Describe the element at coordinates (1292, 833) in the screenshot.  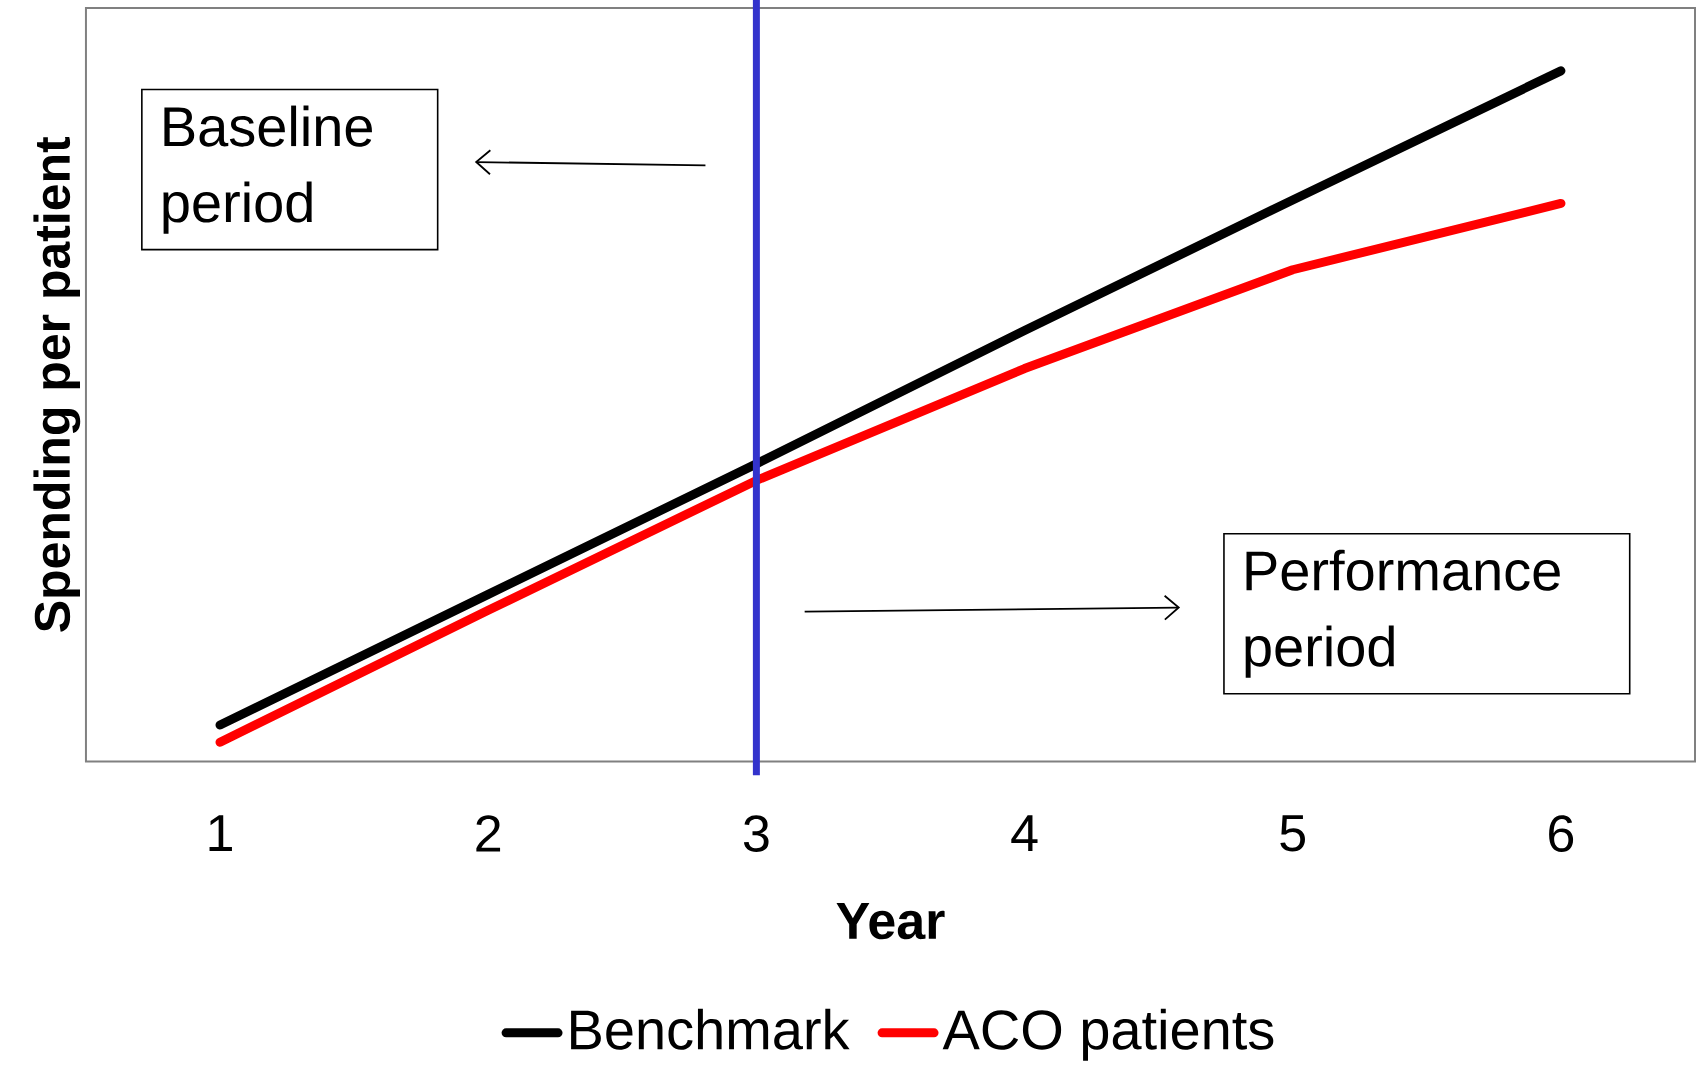
I see `x-tick-label: 5` at that location.